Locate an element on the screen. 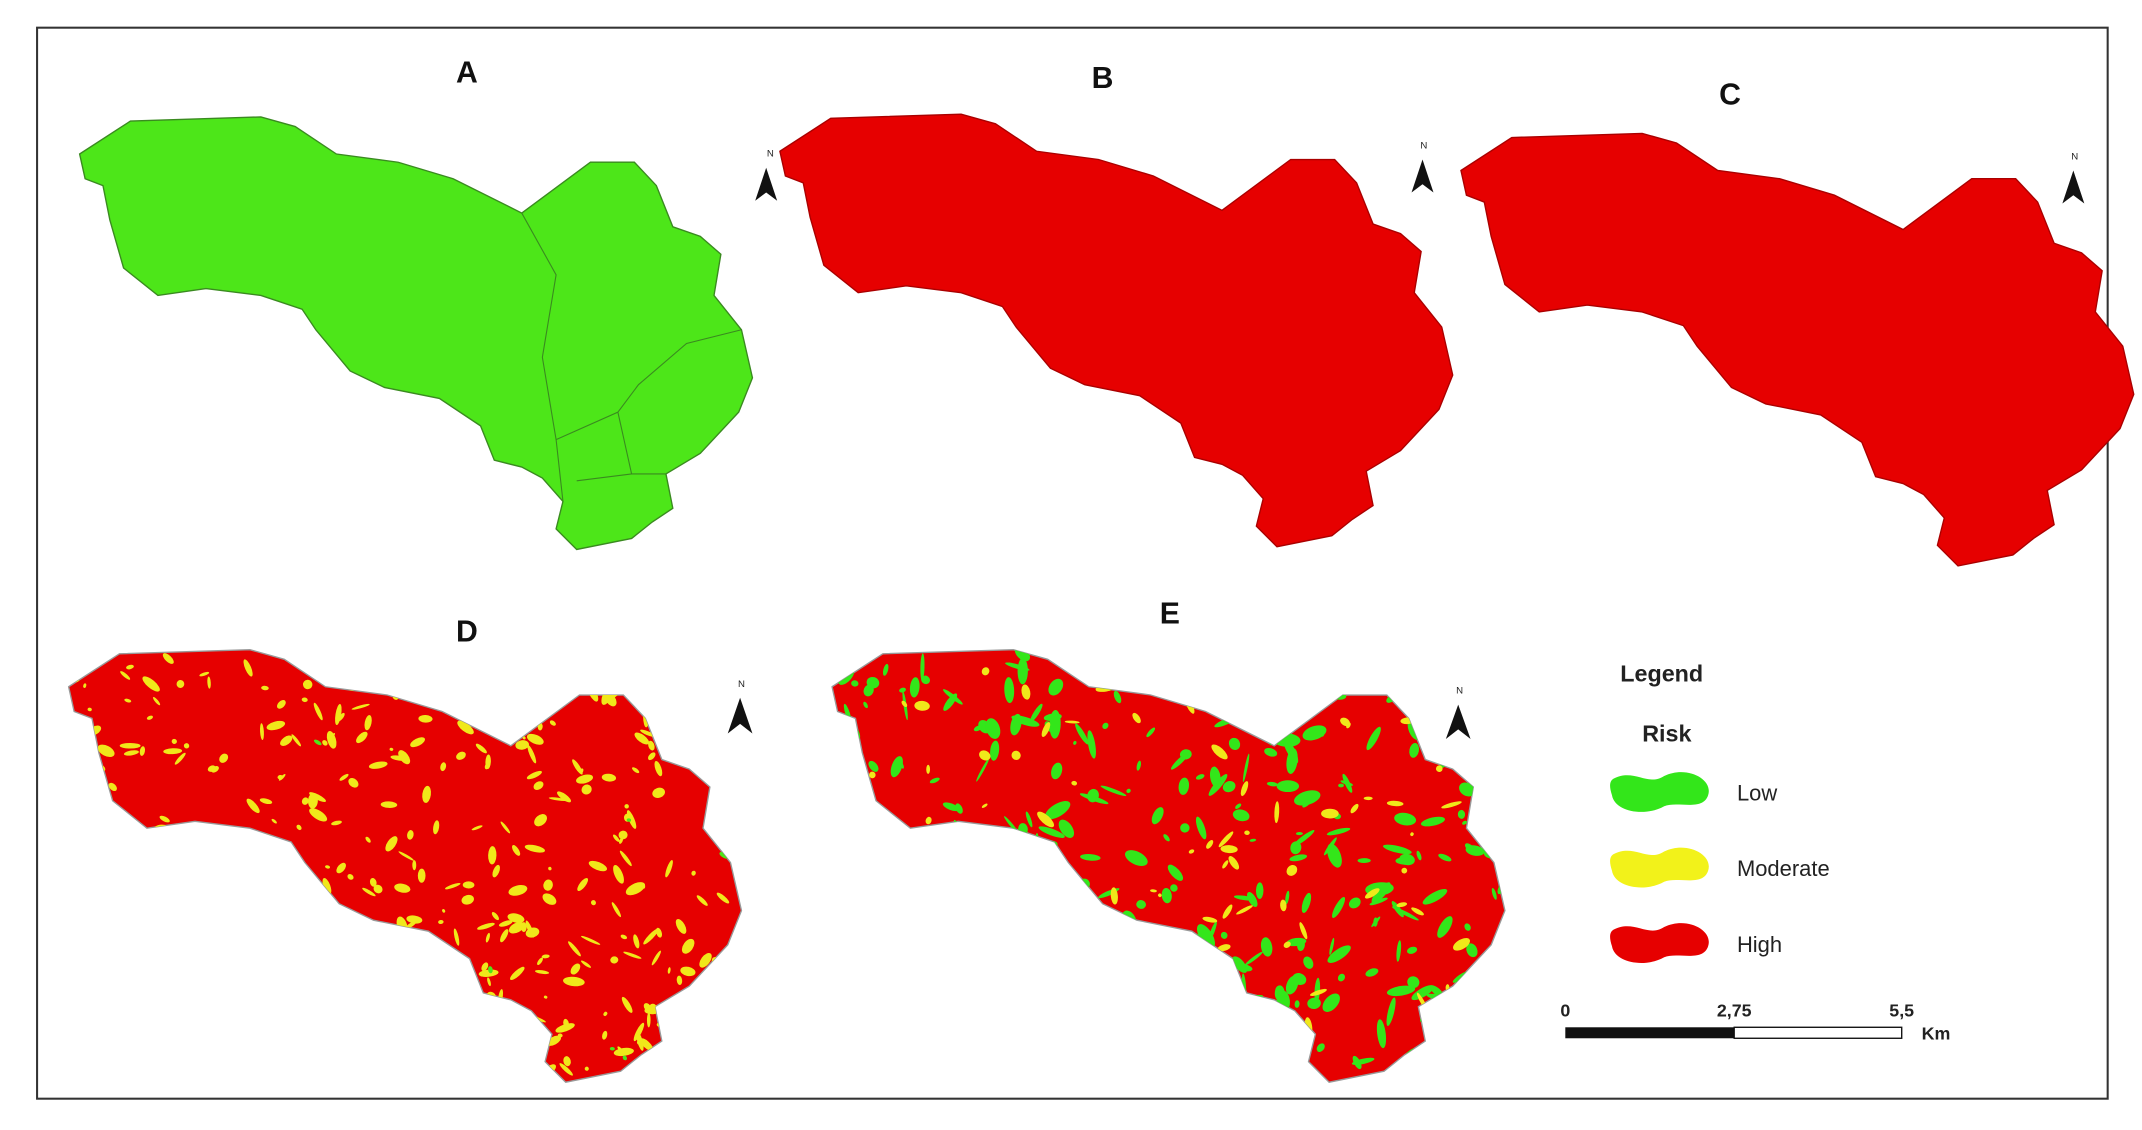  legend: Low Moderate High is located at coordinates (1720, 867).